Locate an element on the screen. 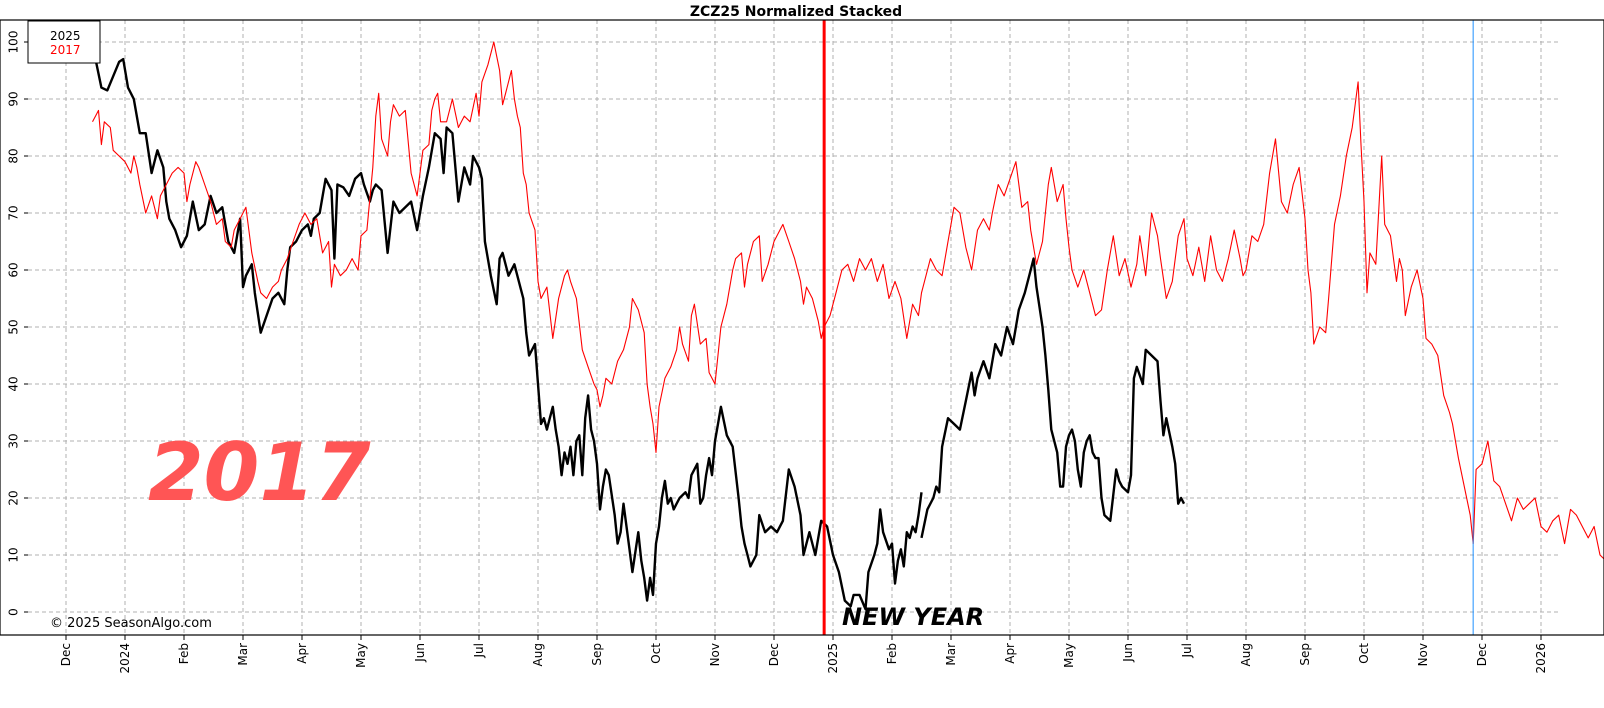 The width and height of the screenshot is (1604, 708). y-tick-label: 40 is located at coordinates (14, 383).